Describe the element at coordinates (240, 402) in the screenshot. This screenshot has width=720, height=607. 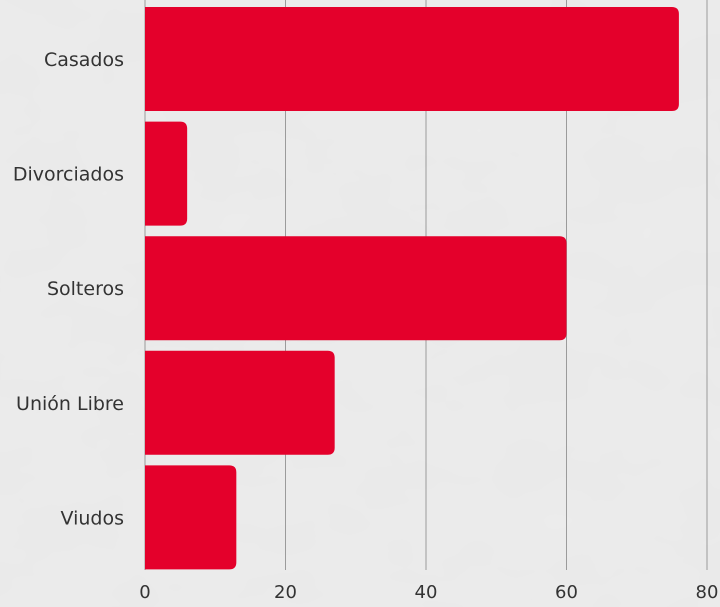
I see `bar-unión-libre` at that location.